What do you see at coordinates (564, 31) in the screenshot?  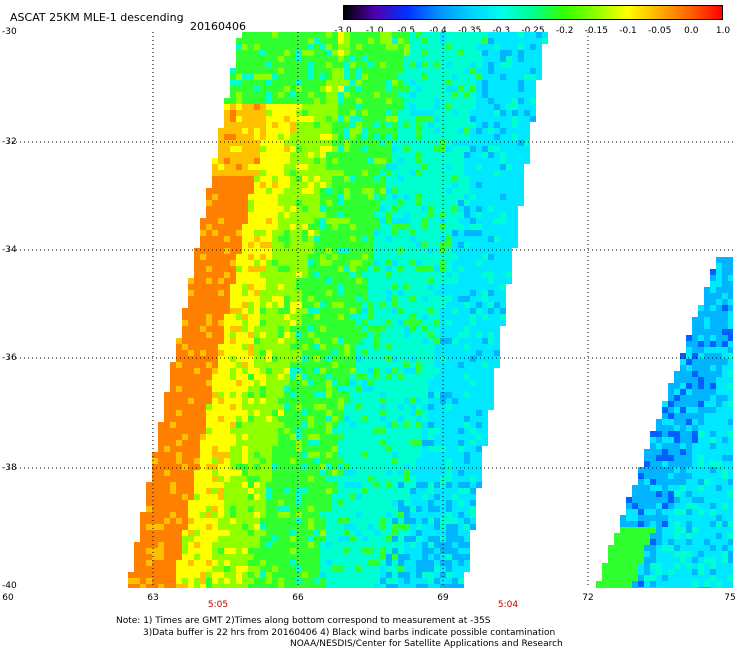 I see `colorbar-tick-label: -0.2` at bounding box center [564, 31].